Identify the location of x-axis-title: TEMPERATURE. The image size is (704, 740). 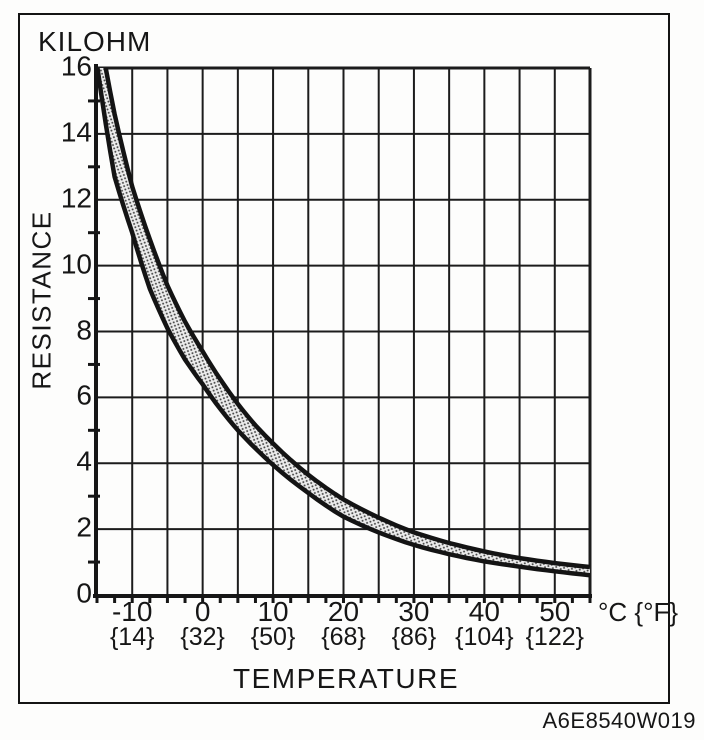
(346, 678).